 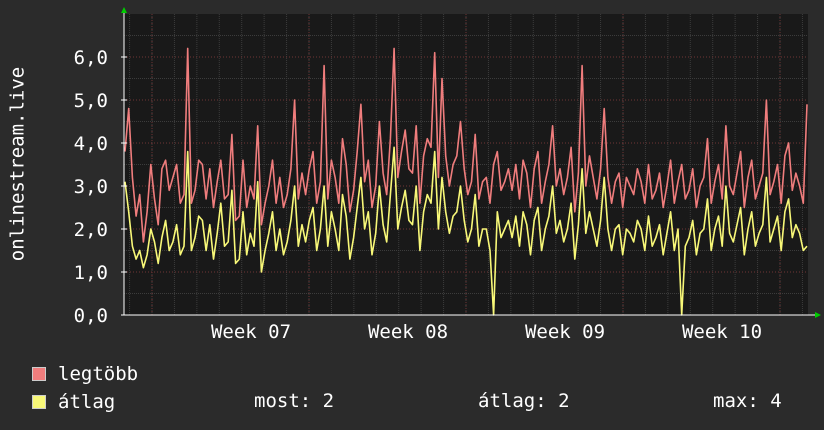 What do you see at coordinates (91, 58) in the screenshot?
I see `y-tick-label: 6,0` at bounding box center [91, 58].